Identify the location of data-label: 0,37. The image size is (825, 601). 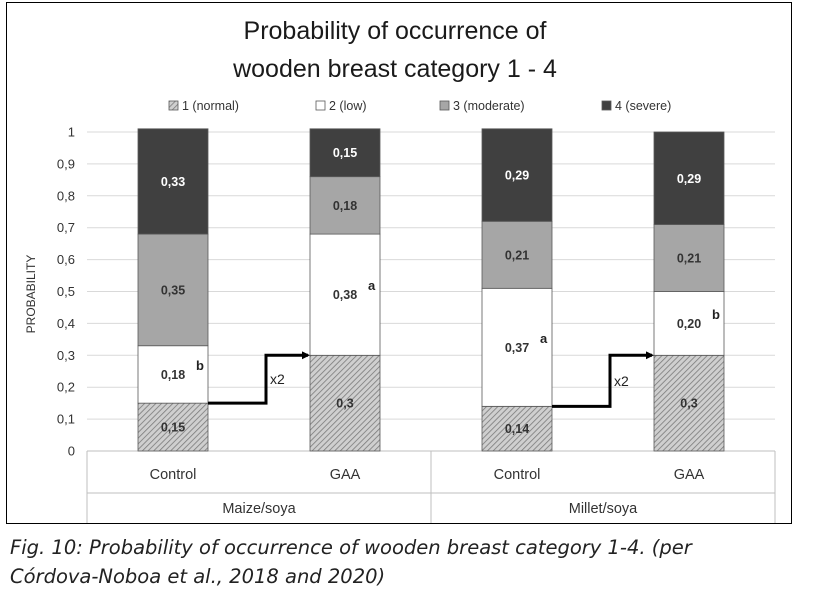
(517, 348).